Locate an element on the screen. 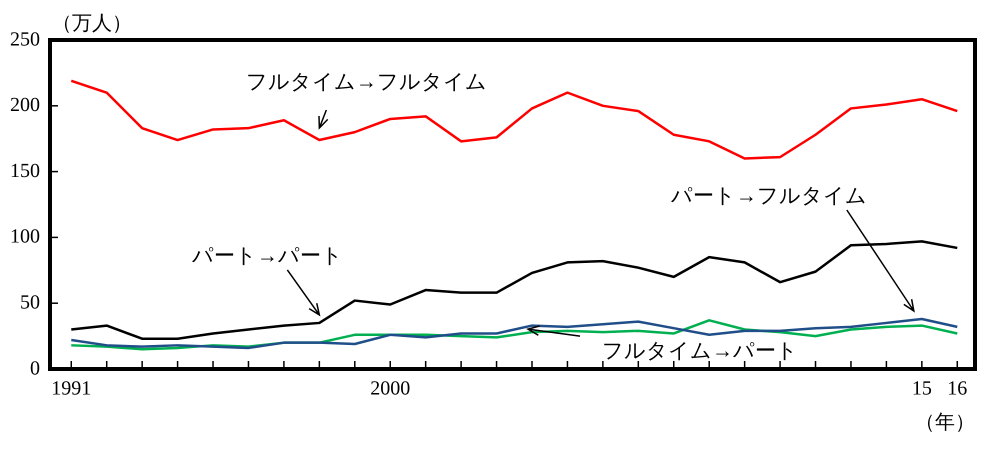  y-tick-label: 0 is located at coordinates (35, 368).